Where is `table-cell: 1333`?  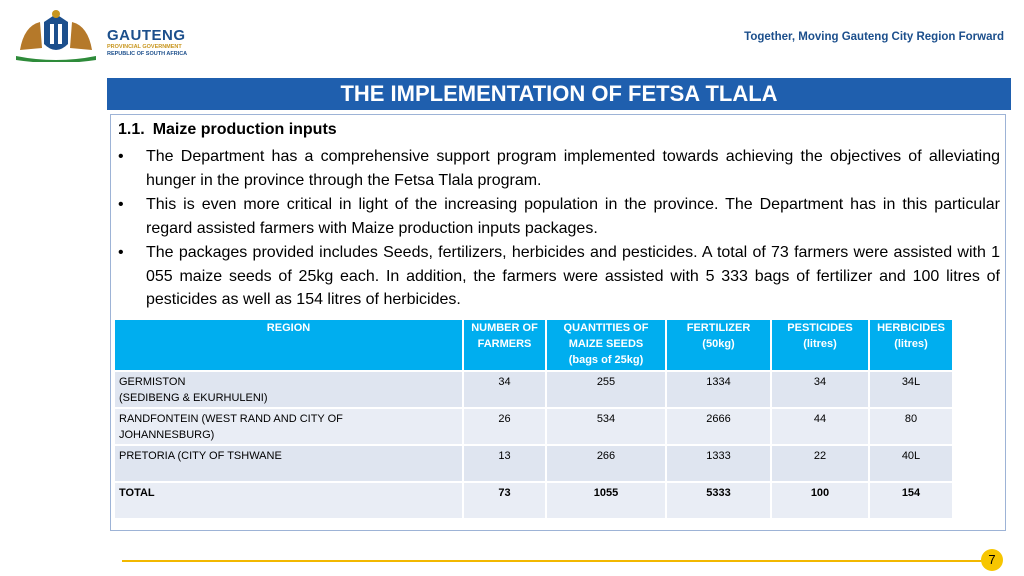 table-cell: 1333 is located at coordinates (718, 463).